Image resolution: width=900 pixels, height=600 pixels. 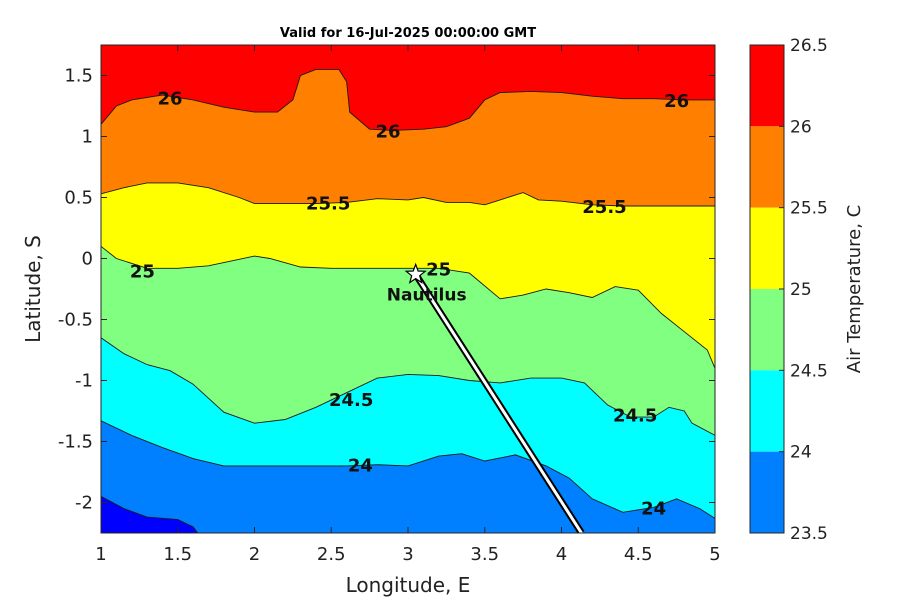 I want to click on y-tick-label: 1, so click(x=87, y=137).